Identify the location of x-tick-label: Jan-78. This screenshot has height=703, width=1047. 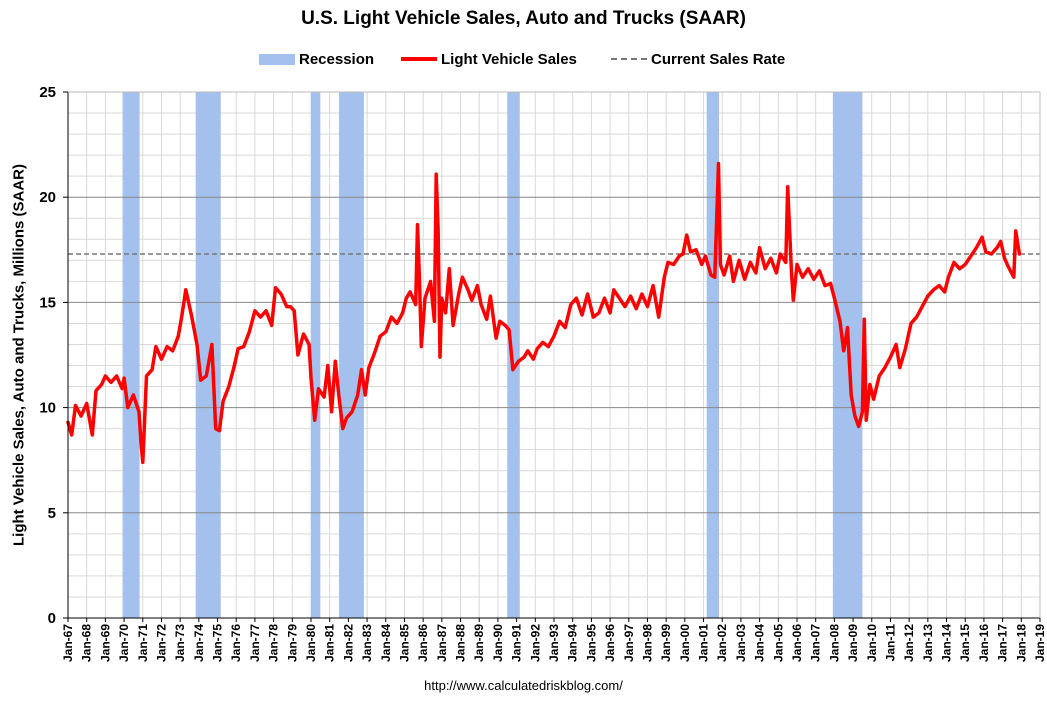
(274, 643).